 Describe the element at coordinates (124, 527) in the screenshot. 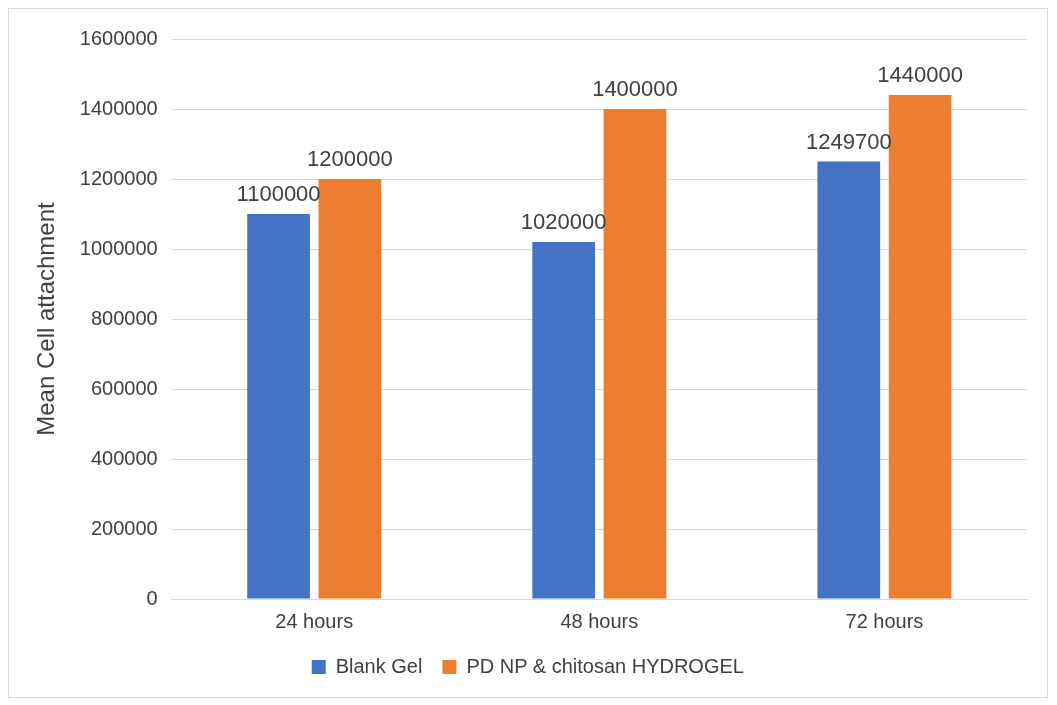

I see `y-tick-label: 200000` at that location.